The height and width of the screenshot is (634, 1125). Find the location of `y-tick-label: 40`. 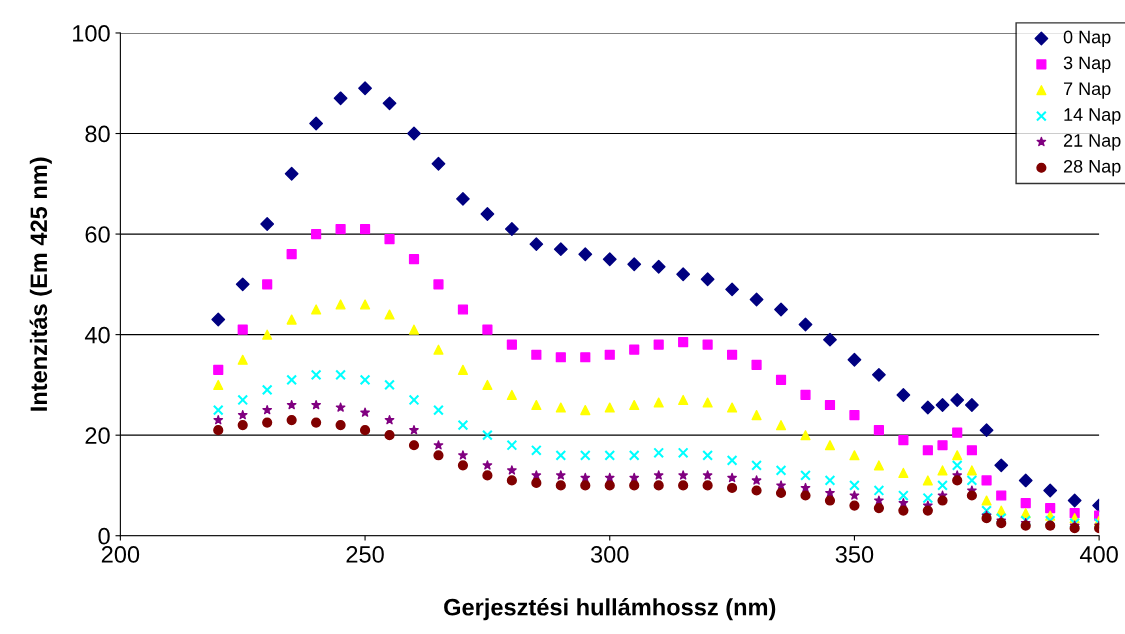

y-tick-label: 40 is located at coordinates (97, 335).